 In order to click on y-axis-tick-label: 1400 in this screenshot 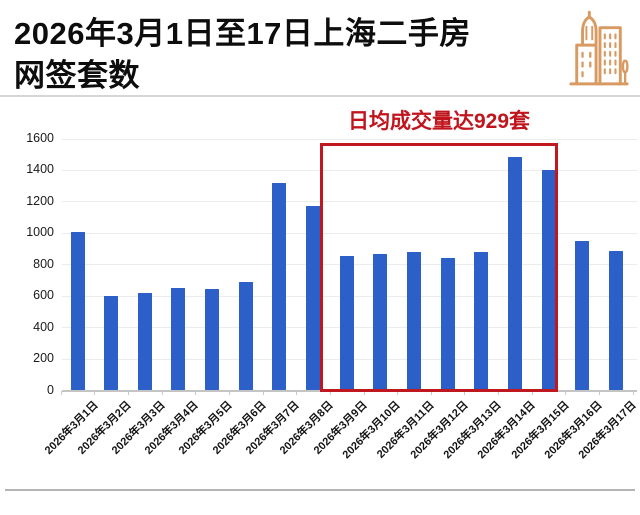, I will do `click(40, 169)`.